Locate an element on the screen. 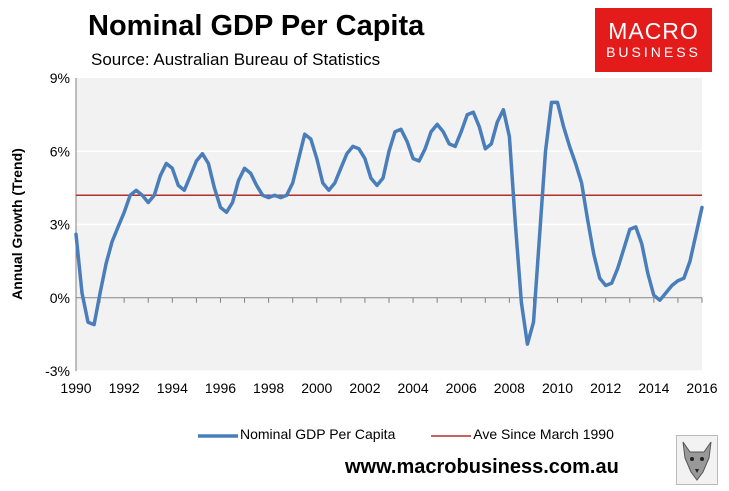 This screenshot has height=491, width=729. y-tick-label: 6% is located at coordinates (60, 151).